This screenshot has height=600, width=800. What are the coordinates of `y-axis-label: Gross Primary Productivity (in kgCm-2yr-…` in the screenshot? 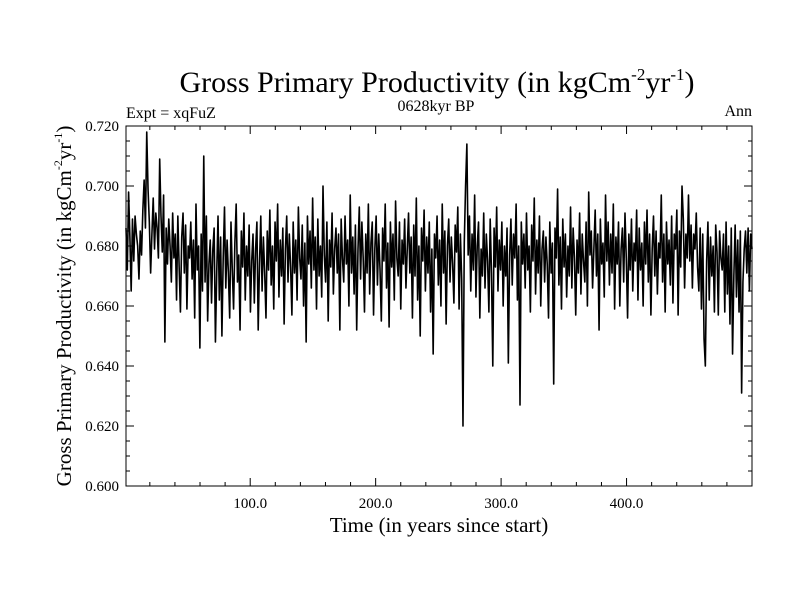 It's located at (63, 306).